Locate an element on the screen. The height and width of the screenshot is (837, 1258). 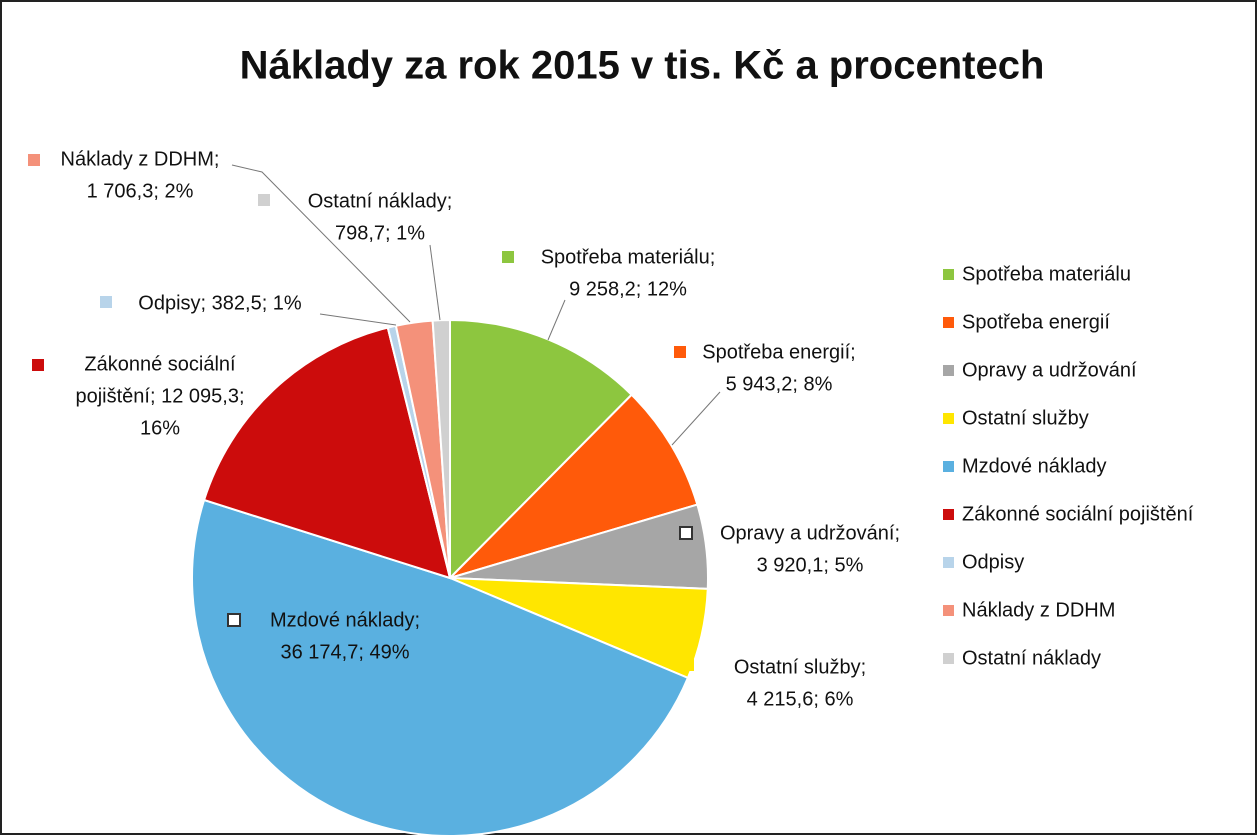
legend-label: Opravy a udržování is located at coordinates (1049, 370).